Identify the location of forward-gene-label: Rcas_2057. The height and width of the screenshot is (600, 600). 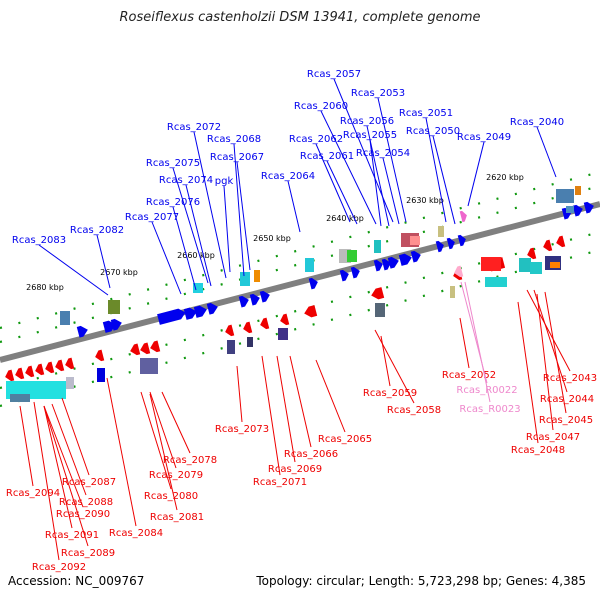
(334, 74).